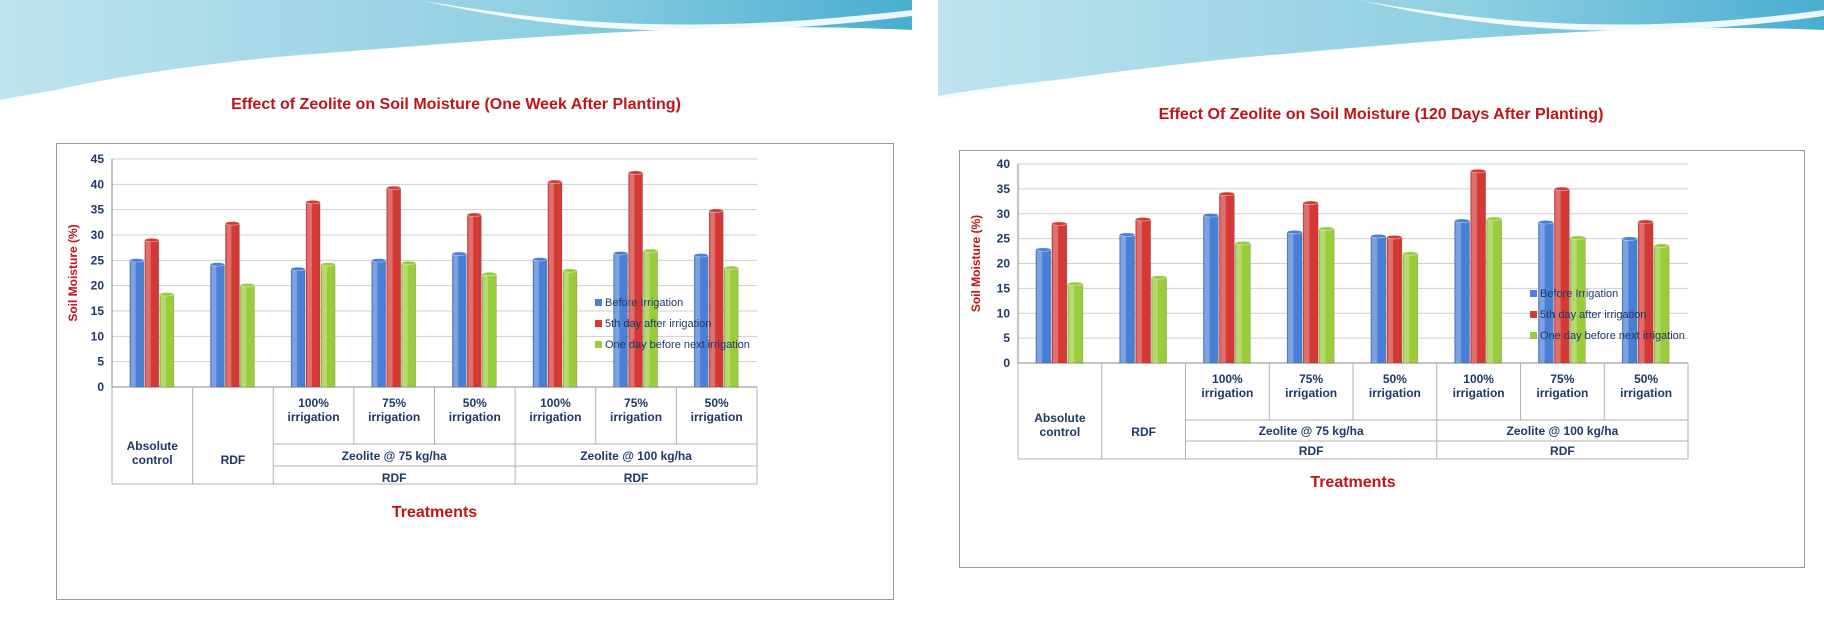  I want to click on y-tick-label: 0, so click(1006, 363).